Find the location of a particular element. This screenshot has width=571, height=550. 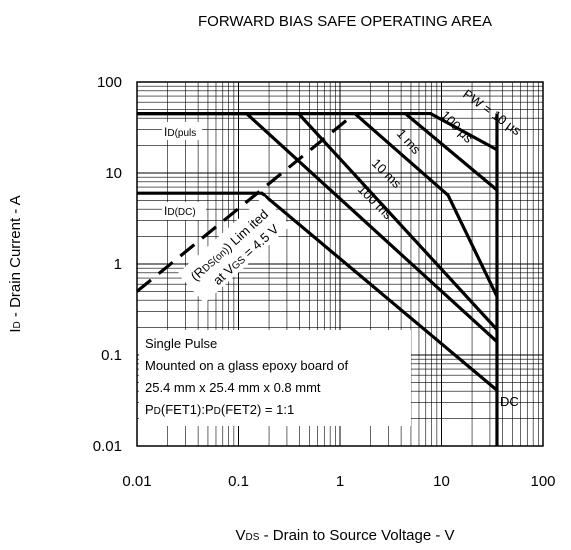

note-box is located at coordinates (275, 378).